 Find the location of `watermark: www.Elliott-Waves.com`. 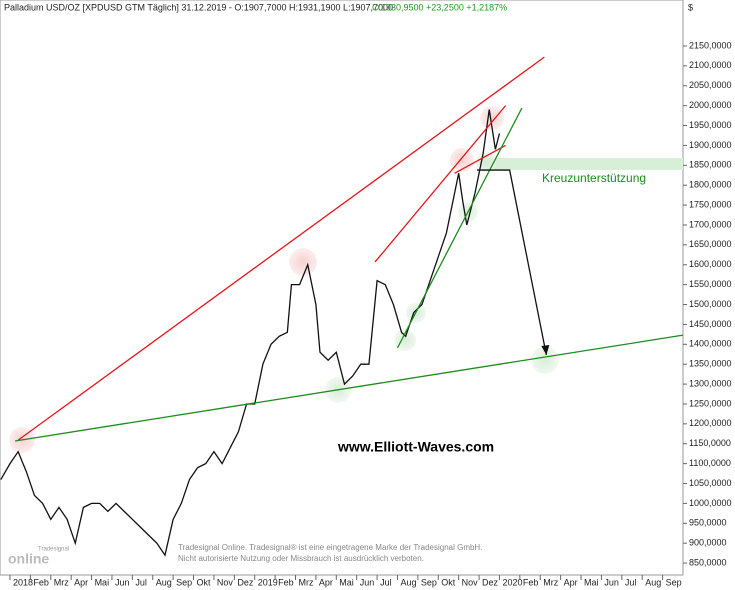

watermark: www.Elliott-Waves.com is located at coordinates (415, 447).